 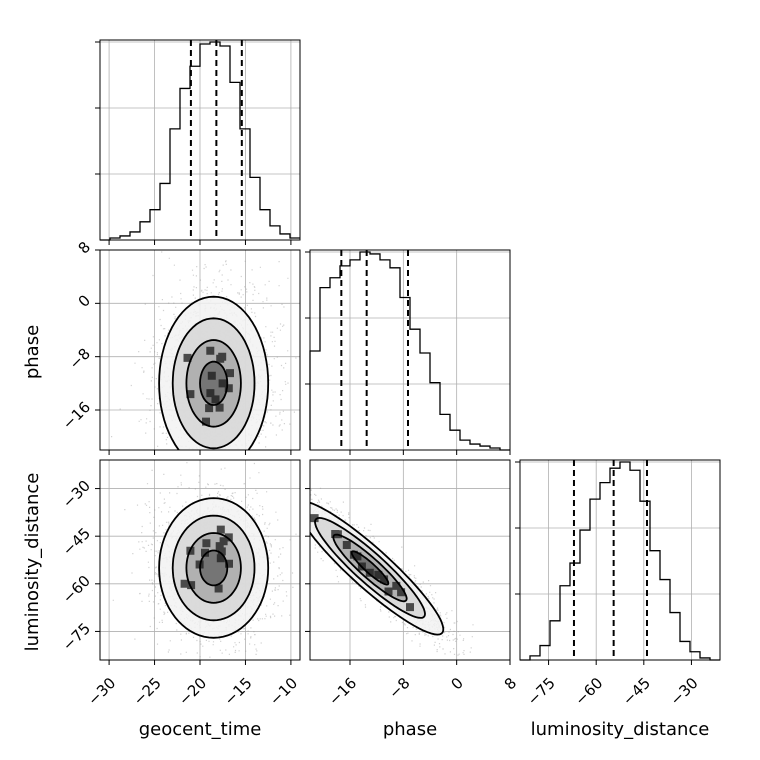 What do you see at coordinates (76, 541) in the screenshot?
I see `y-tick-label: −45` at bounding box center [76, 541].